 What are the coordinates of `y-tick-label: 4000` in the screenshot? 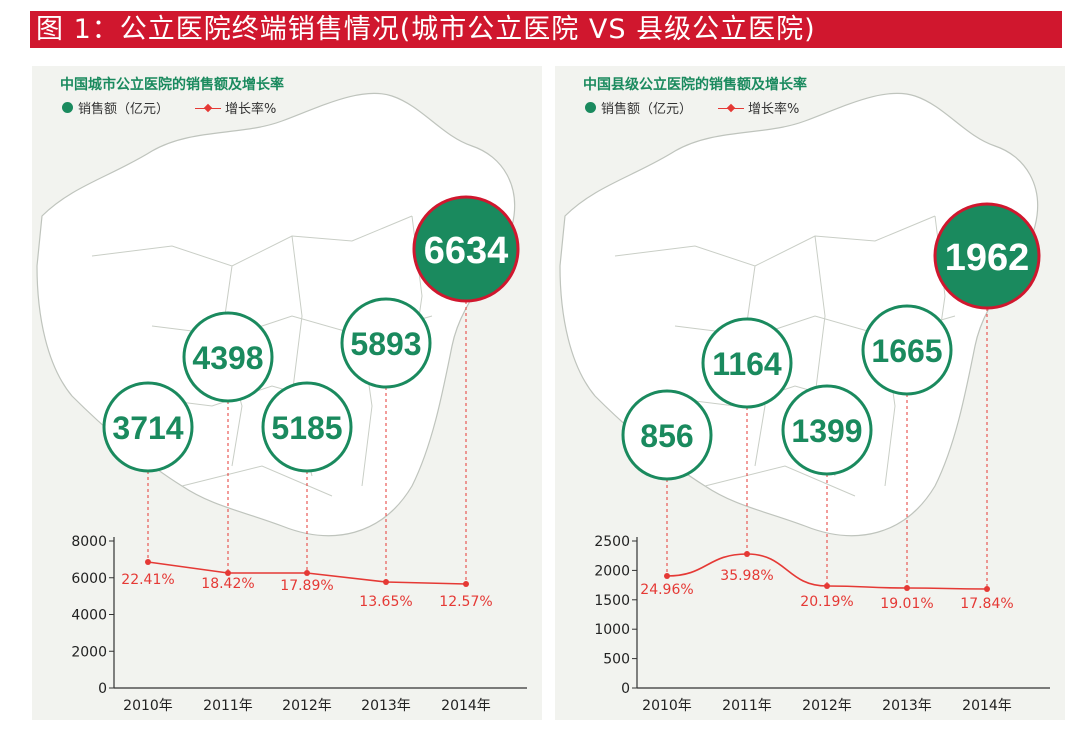 It's located at (89, 616).